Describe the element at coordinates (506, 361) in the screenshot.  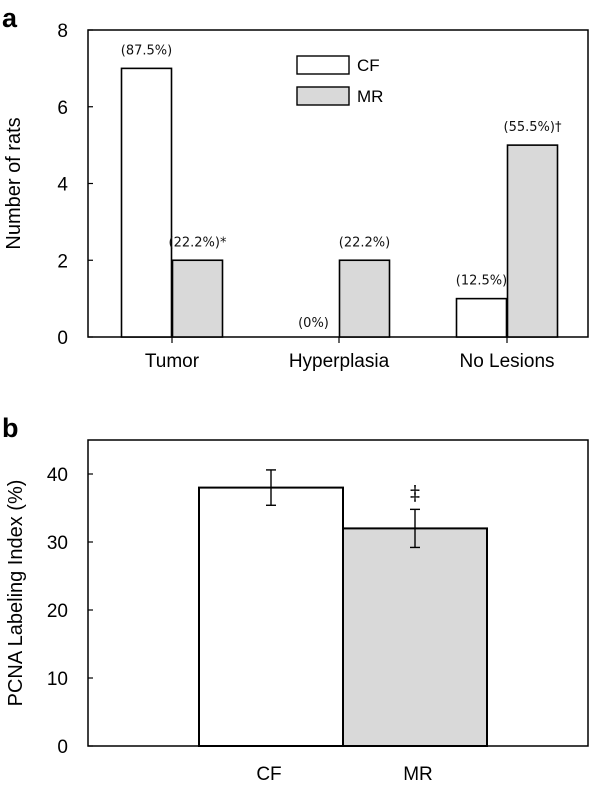
I see `panel-a-xtick-label: No Lesions` at that location.